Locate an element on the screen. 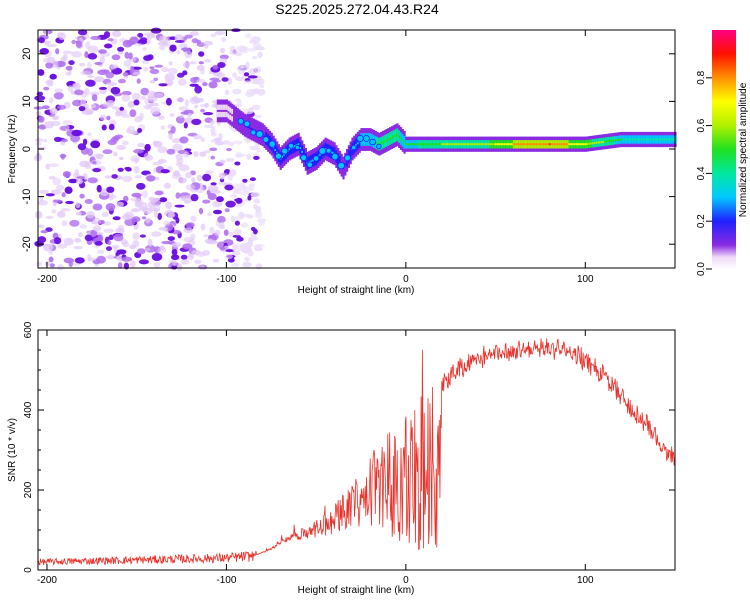 The width and height of the screenshot is (750, 600). spectrogram-noise-cloud is located at coordinates (150, 149).